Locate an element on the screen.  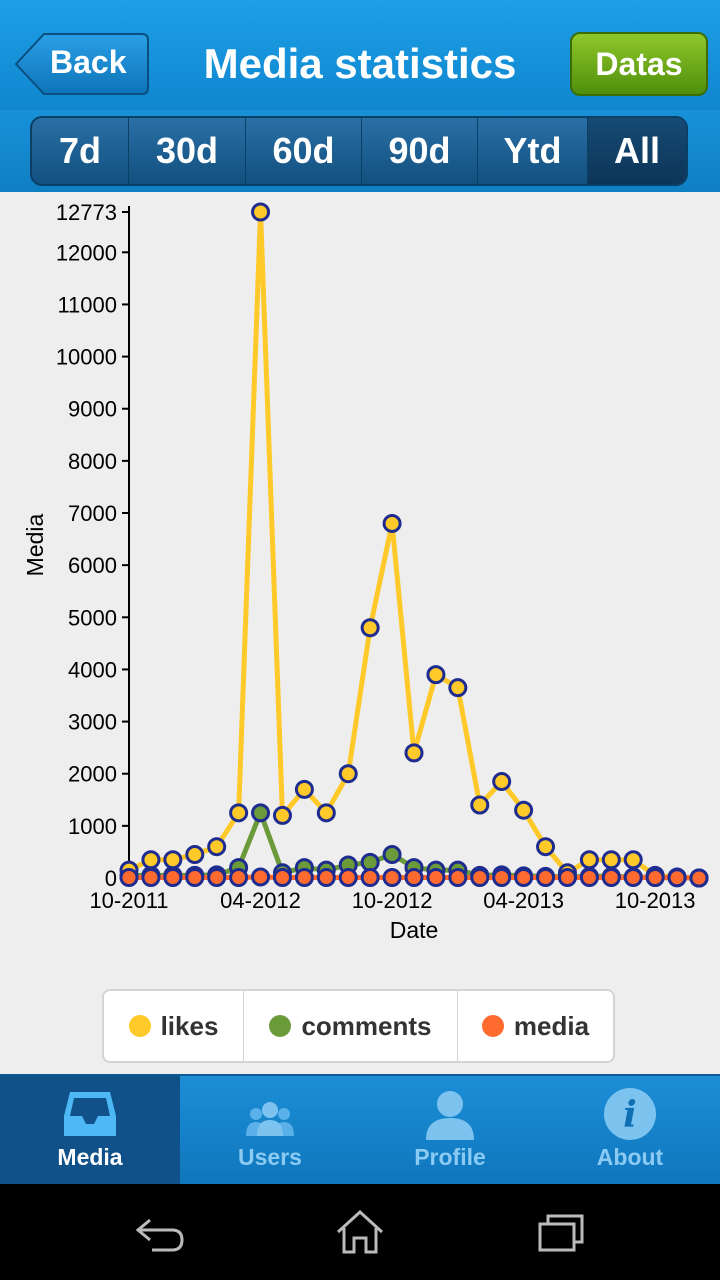
person-icon is located at coordinates (450, 1115).